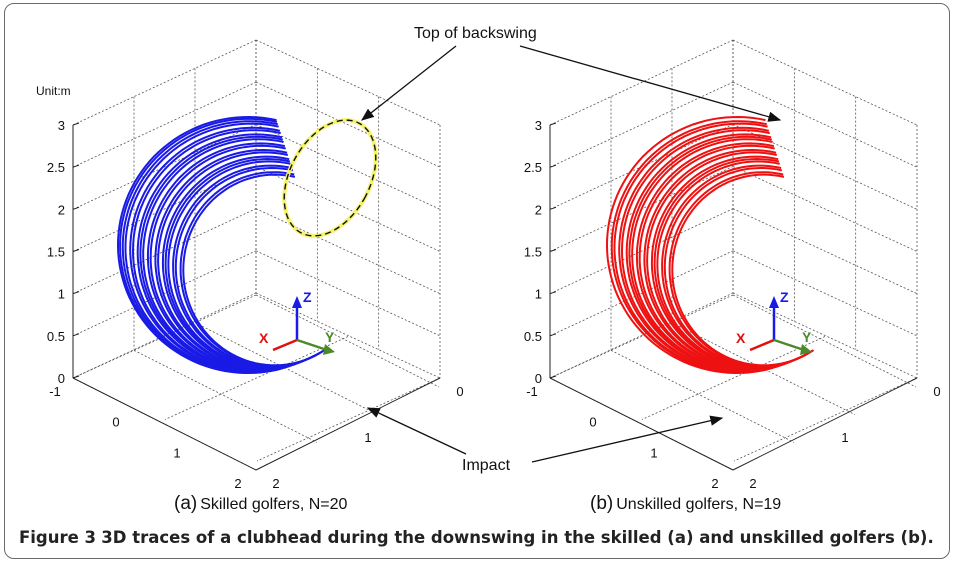 The width and height of the screenshot is (956, 564). Describe the element at coordinates (714, 483) in the screenshot. I see `left-axis-tick-label: 2` at that location.